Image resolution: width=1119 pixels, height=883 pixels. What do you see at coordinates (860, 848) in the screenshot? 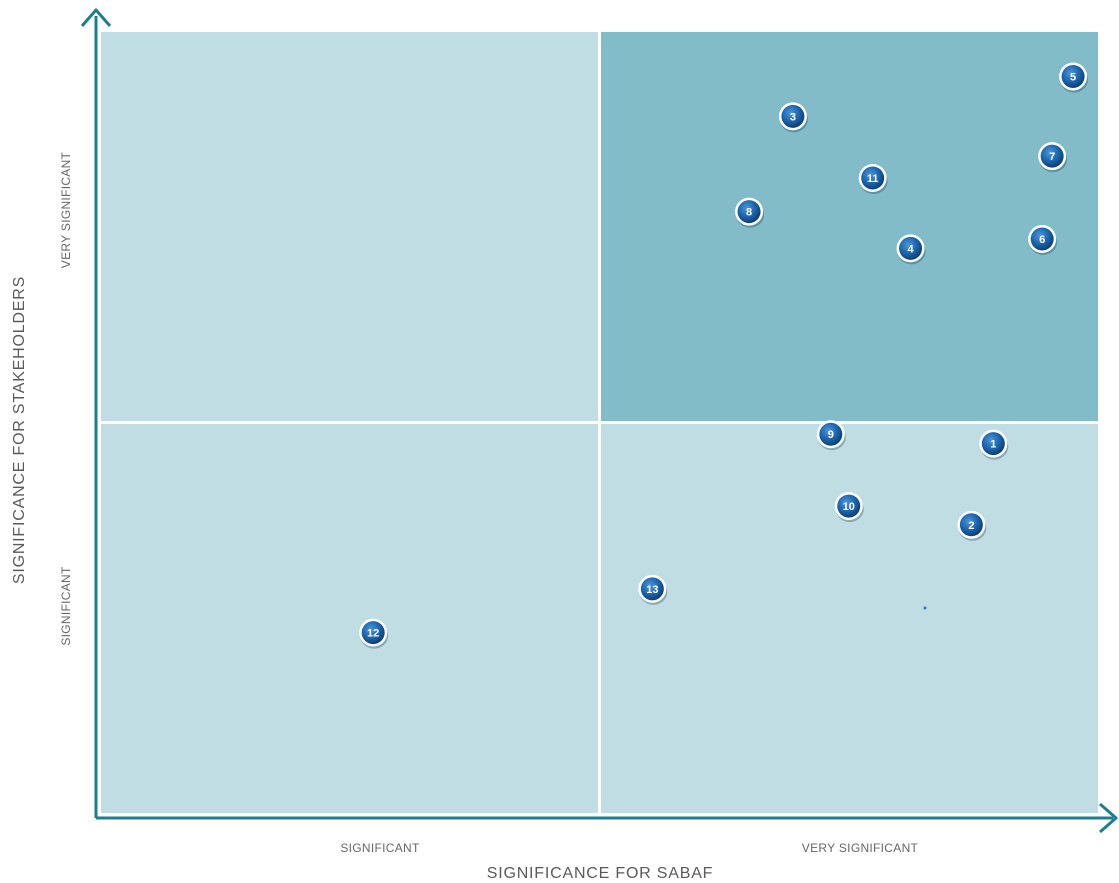
I see `x-tick-label-very-significant: VERY SIGNIFICANT` at bounding box center [860, 848].